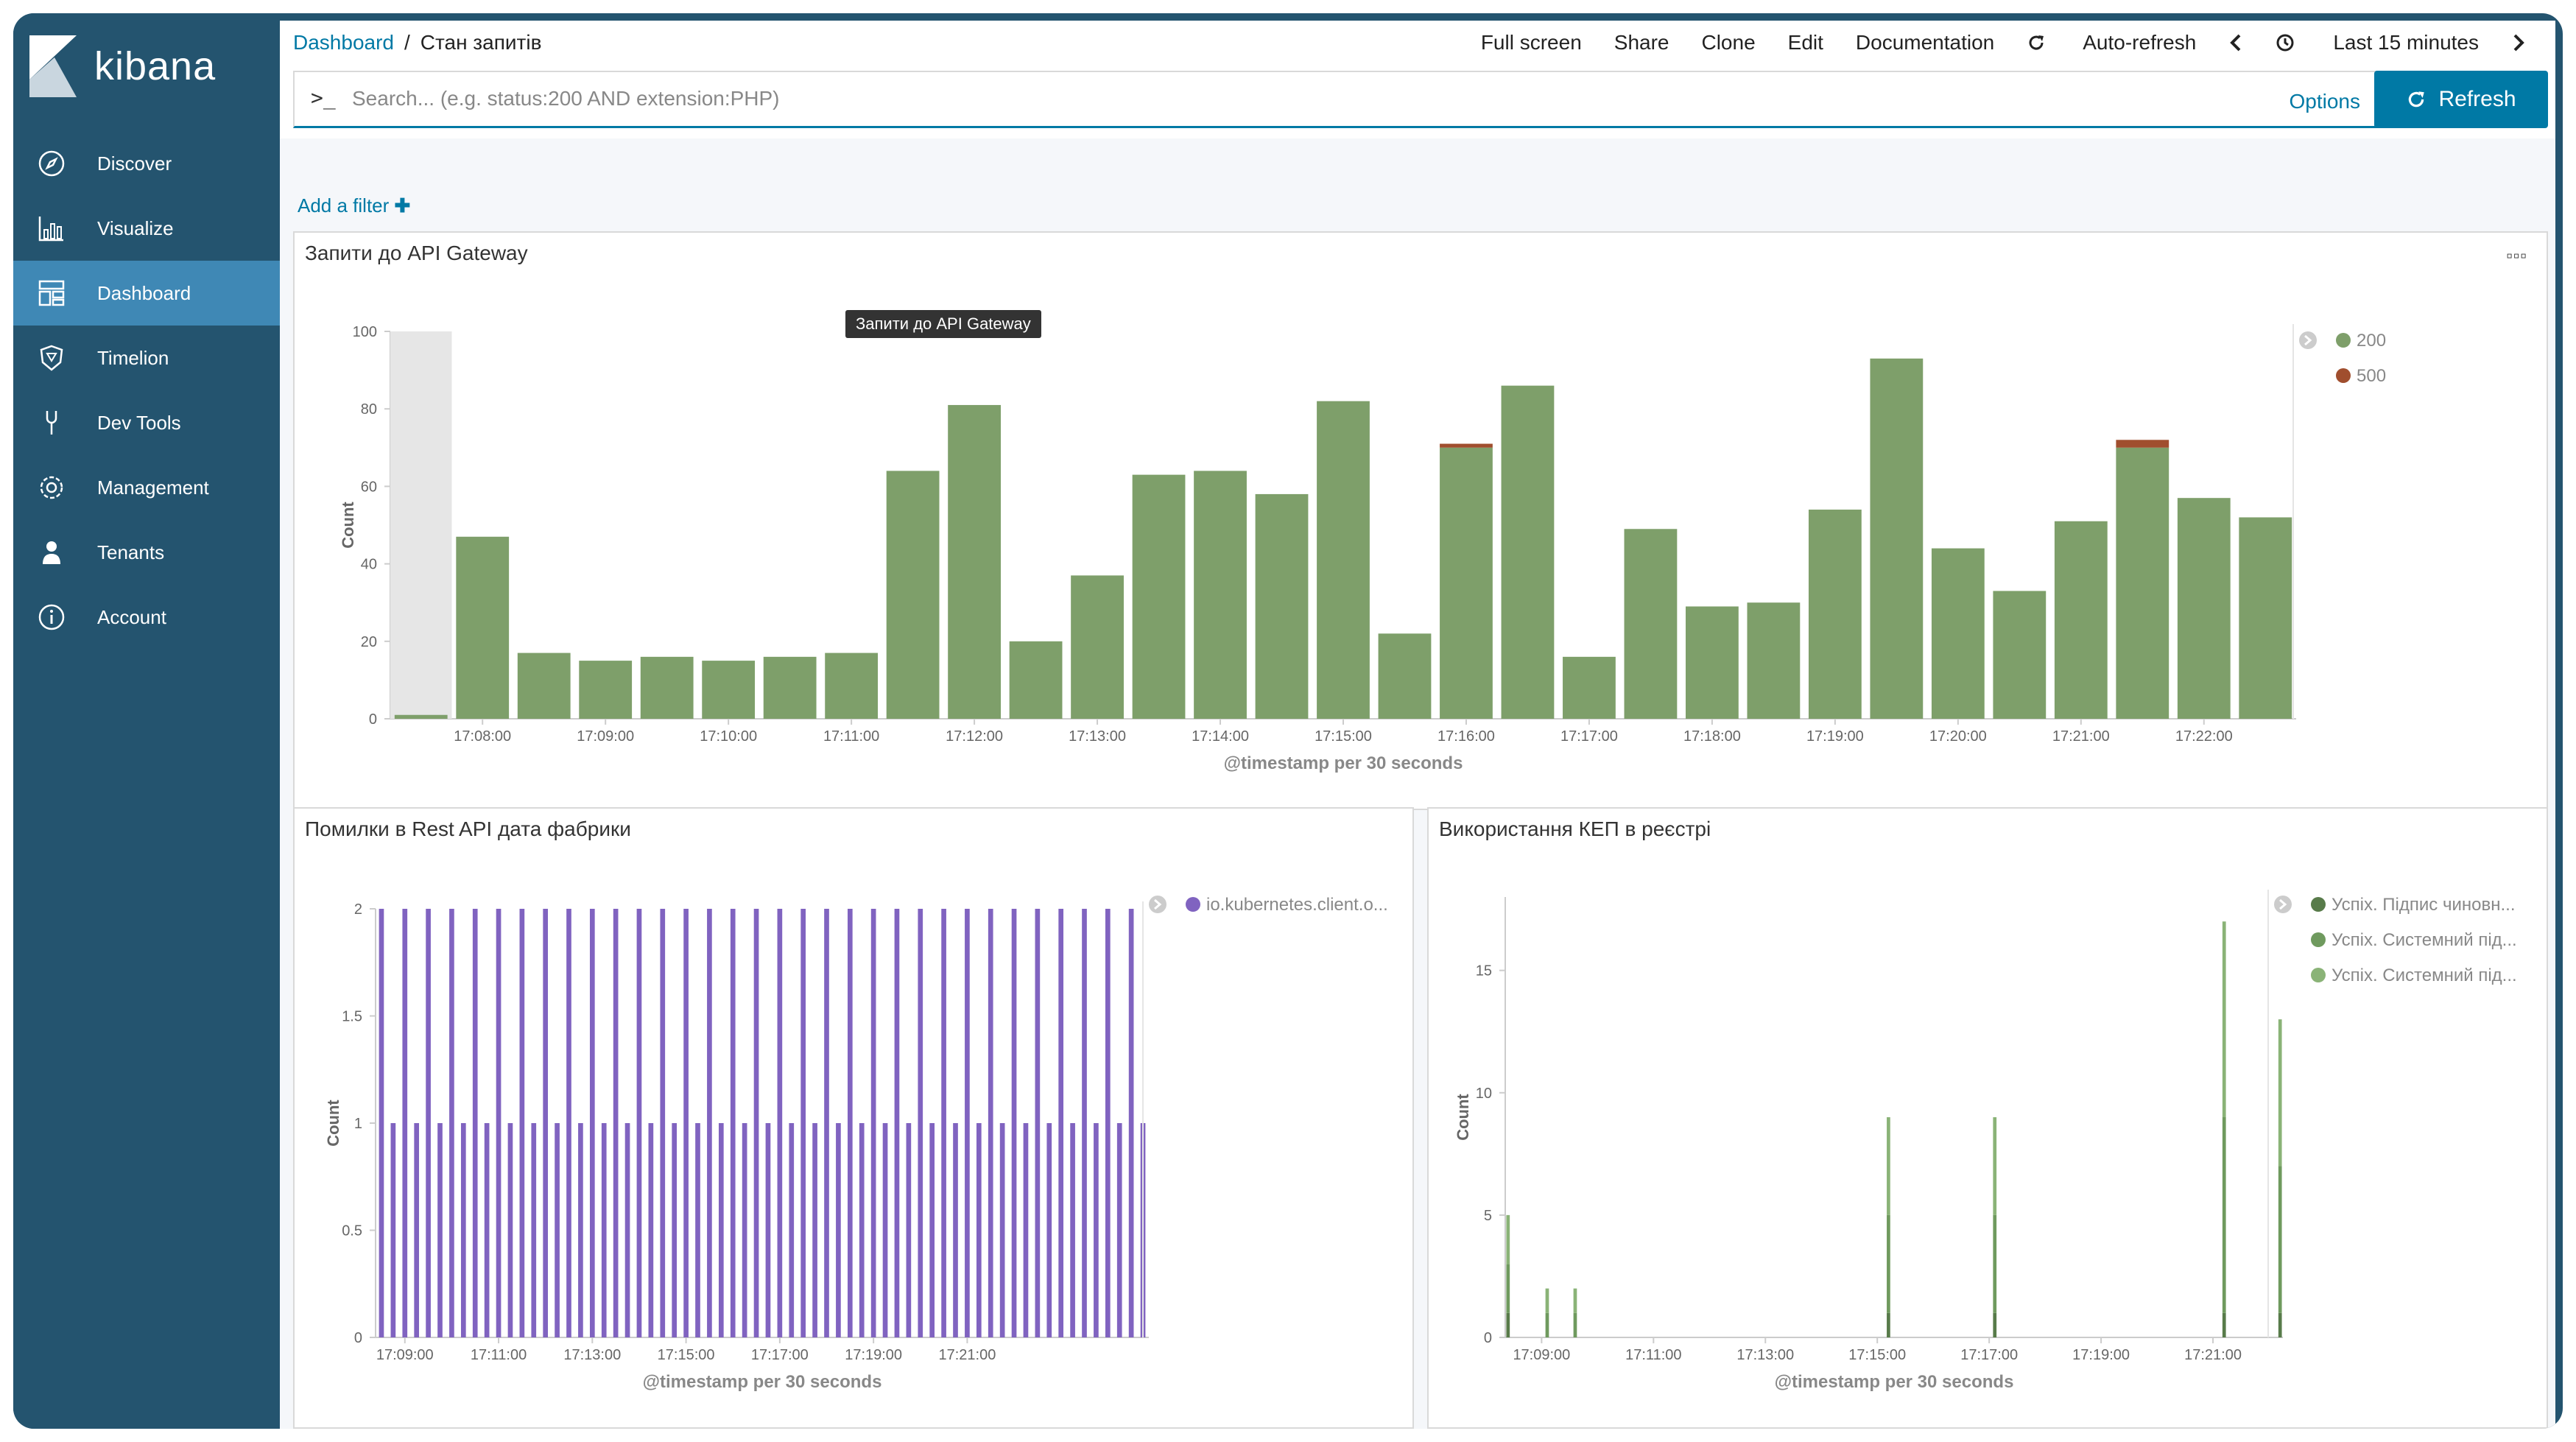 The image size is (2576, 1442). Describe the element at coordinates (405, 1355) in the screenshot. I see `x-tick-label: 17:09:00` at that location.